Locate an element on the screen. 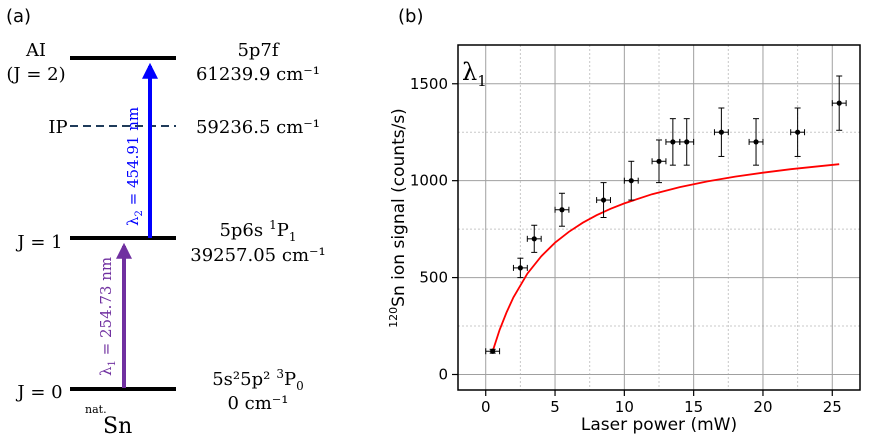  level-j1-config: 5p6s is located at coordinates (241, 230).